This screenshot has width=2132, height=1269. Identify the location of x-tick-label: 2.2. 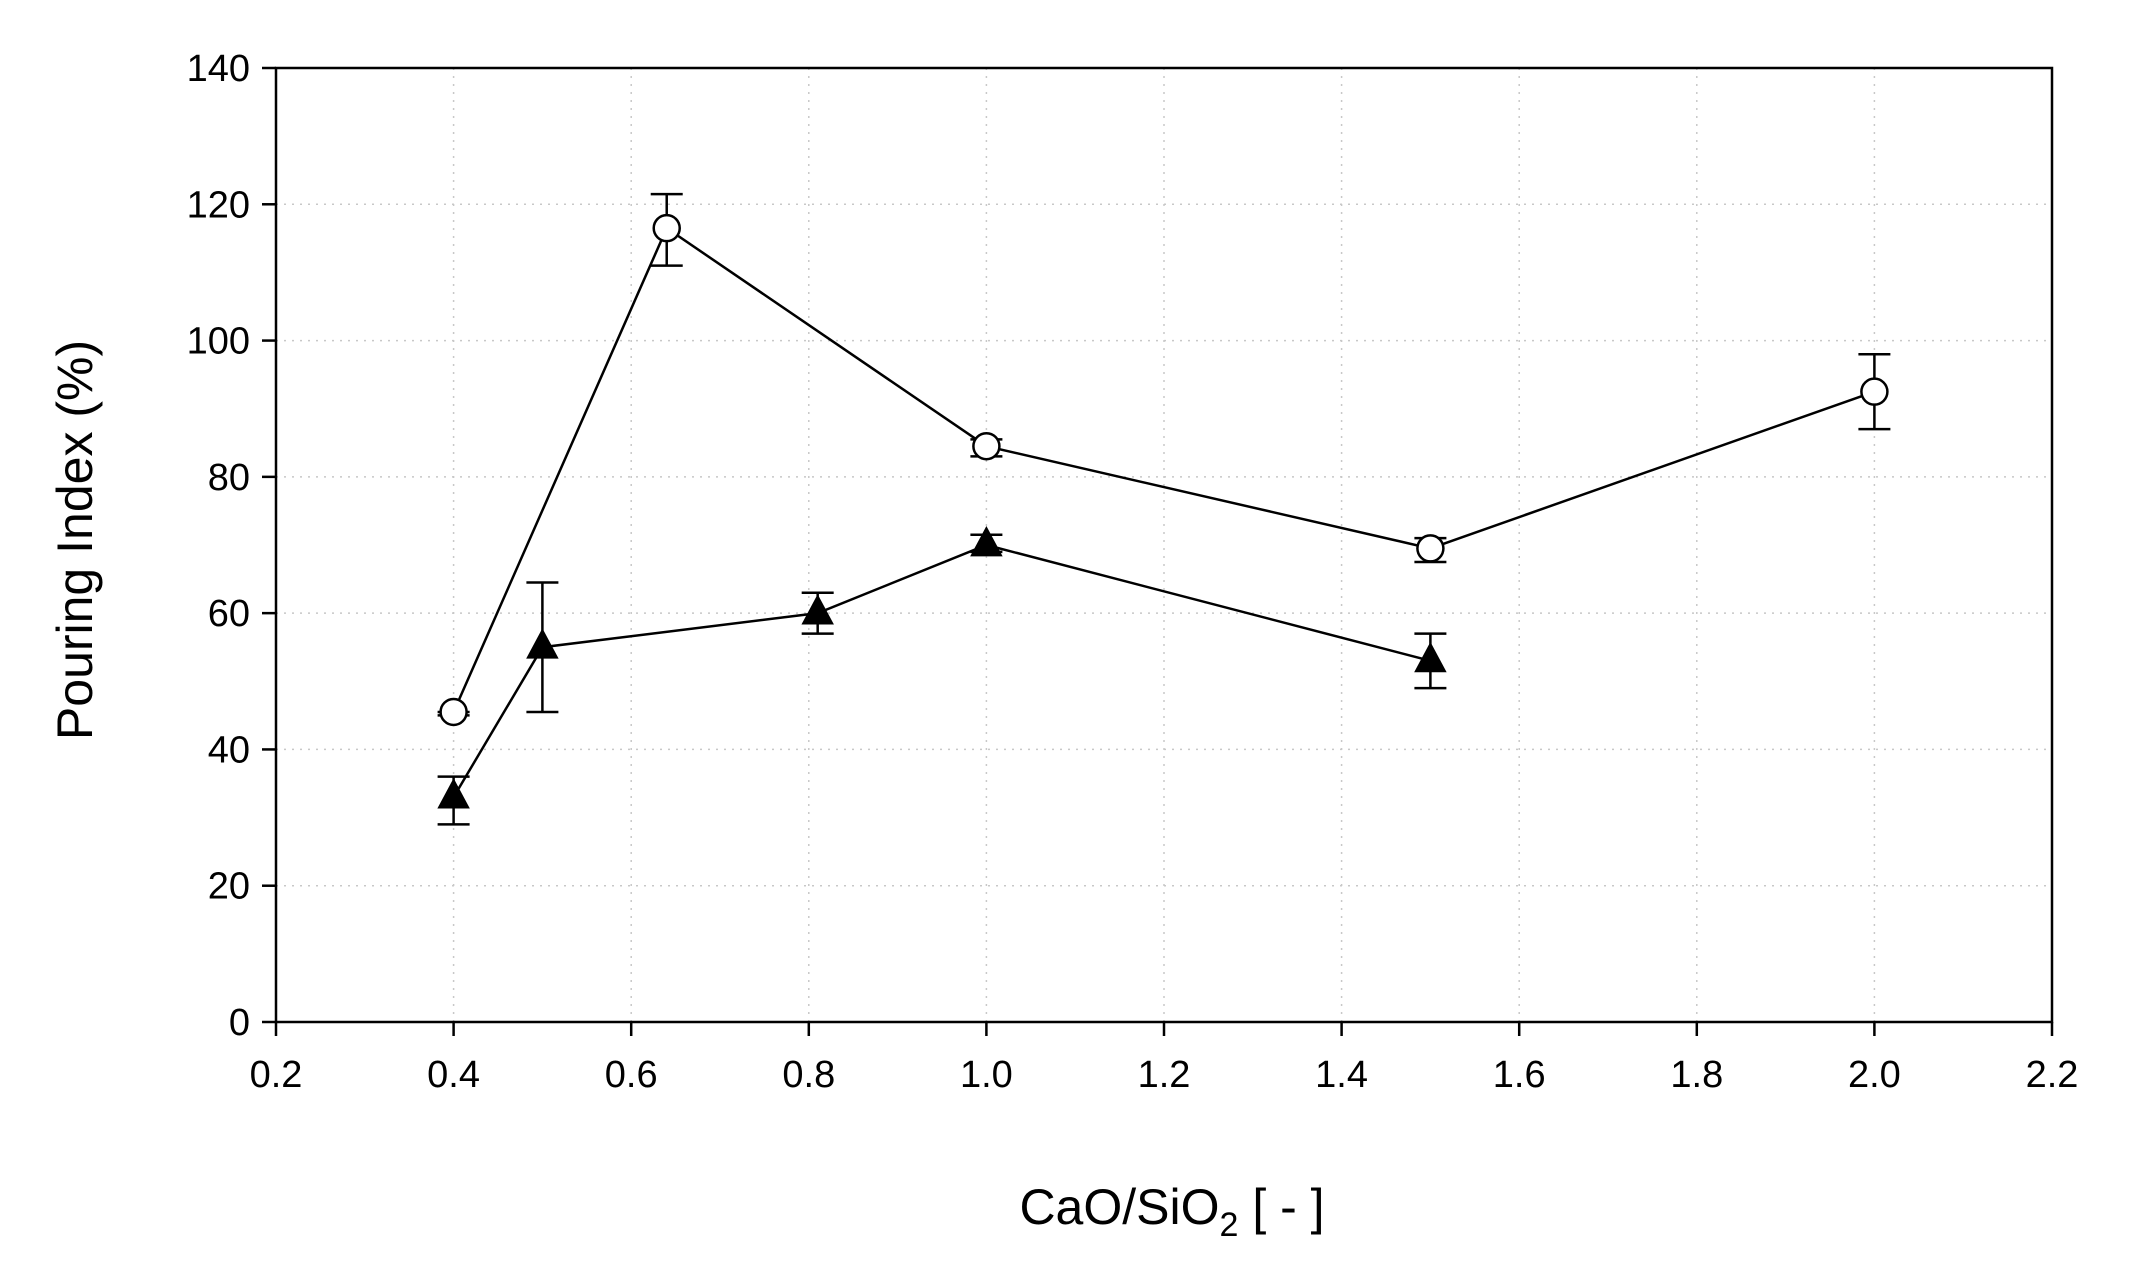
(2052, 1075).